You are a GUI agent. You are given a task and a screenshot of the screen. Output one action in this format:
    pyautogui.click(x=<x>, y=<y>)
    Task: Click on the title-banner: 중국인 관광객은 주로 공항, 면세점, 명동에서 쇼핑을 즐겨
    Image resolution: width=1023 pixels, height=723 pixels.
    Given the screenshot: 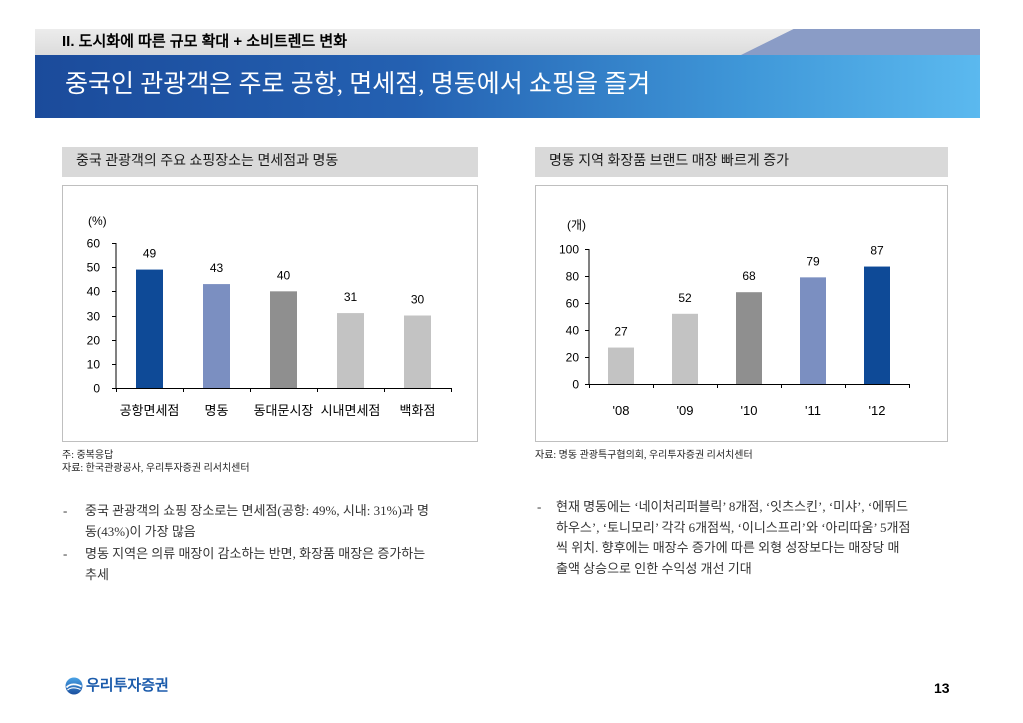 What is the action you would take?
    pyautogui.click(x=507, y=86)
    